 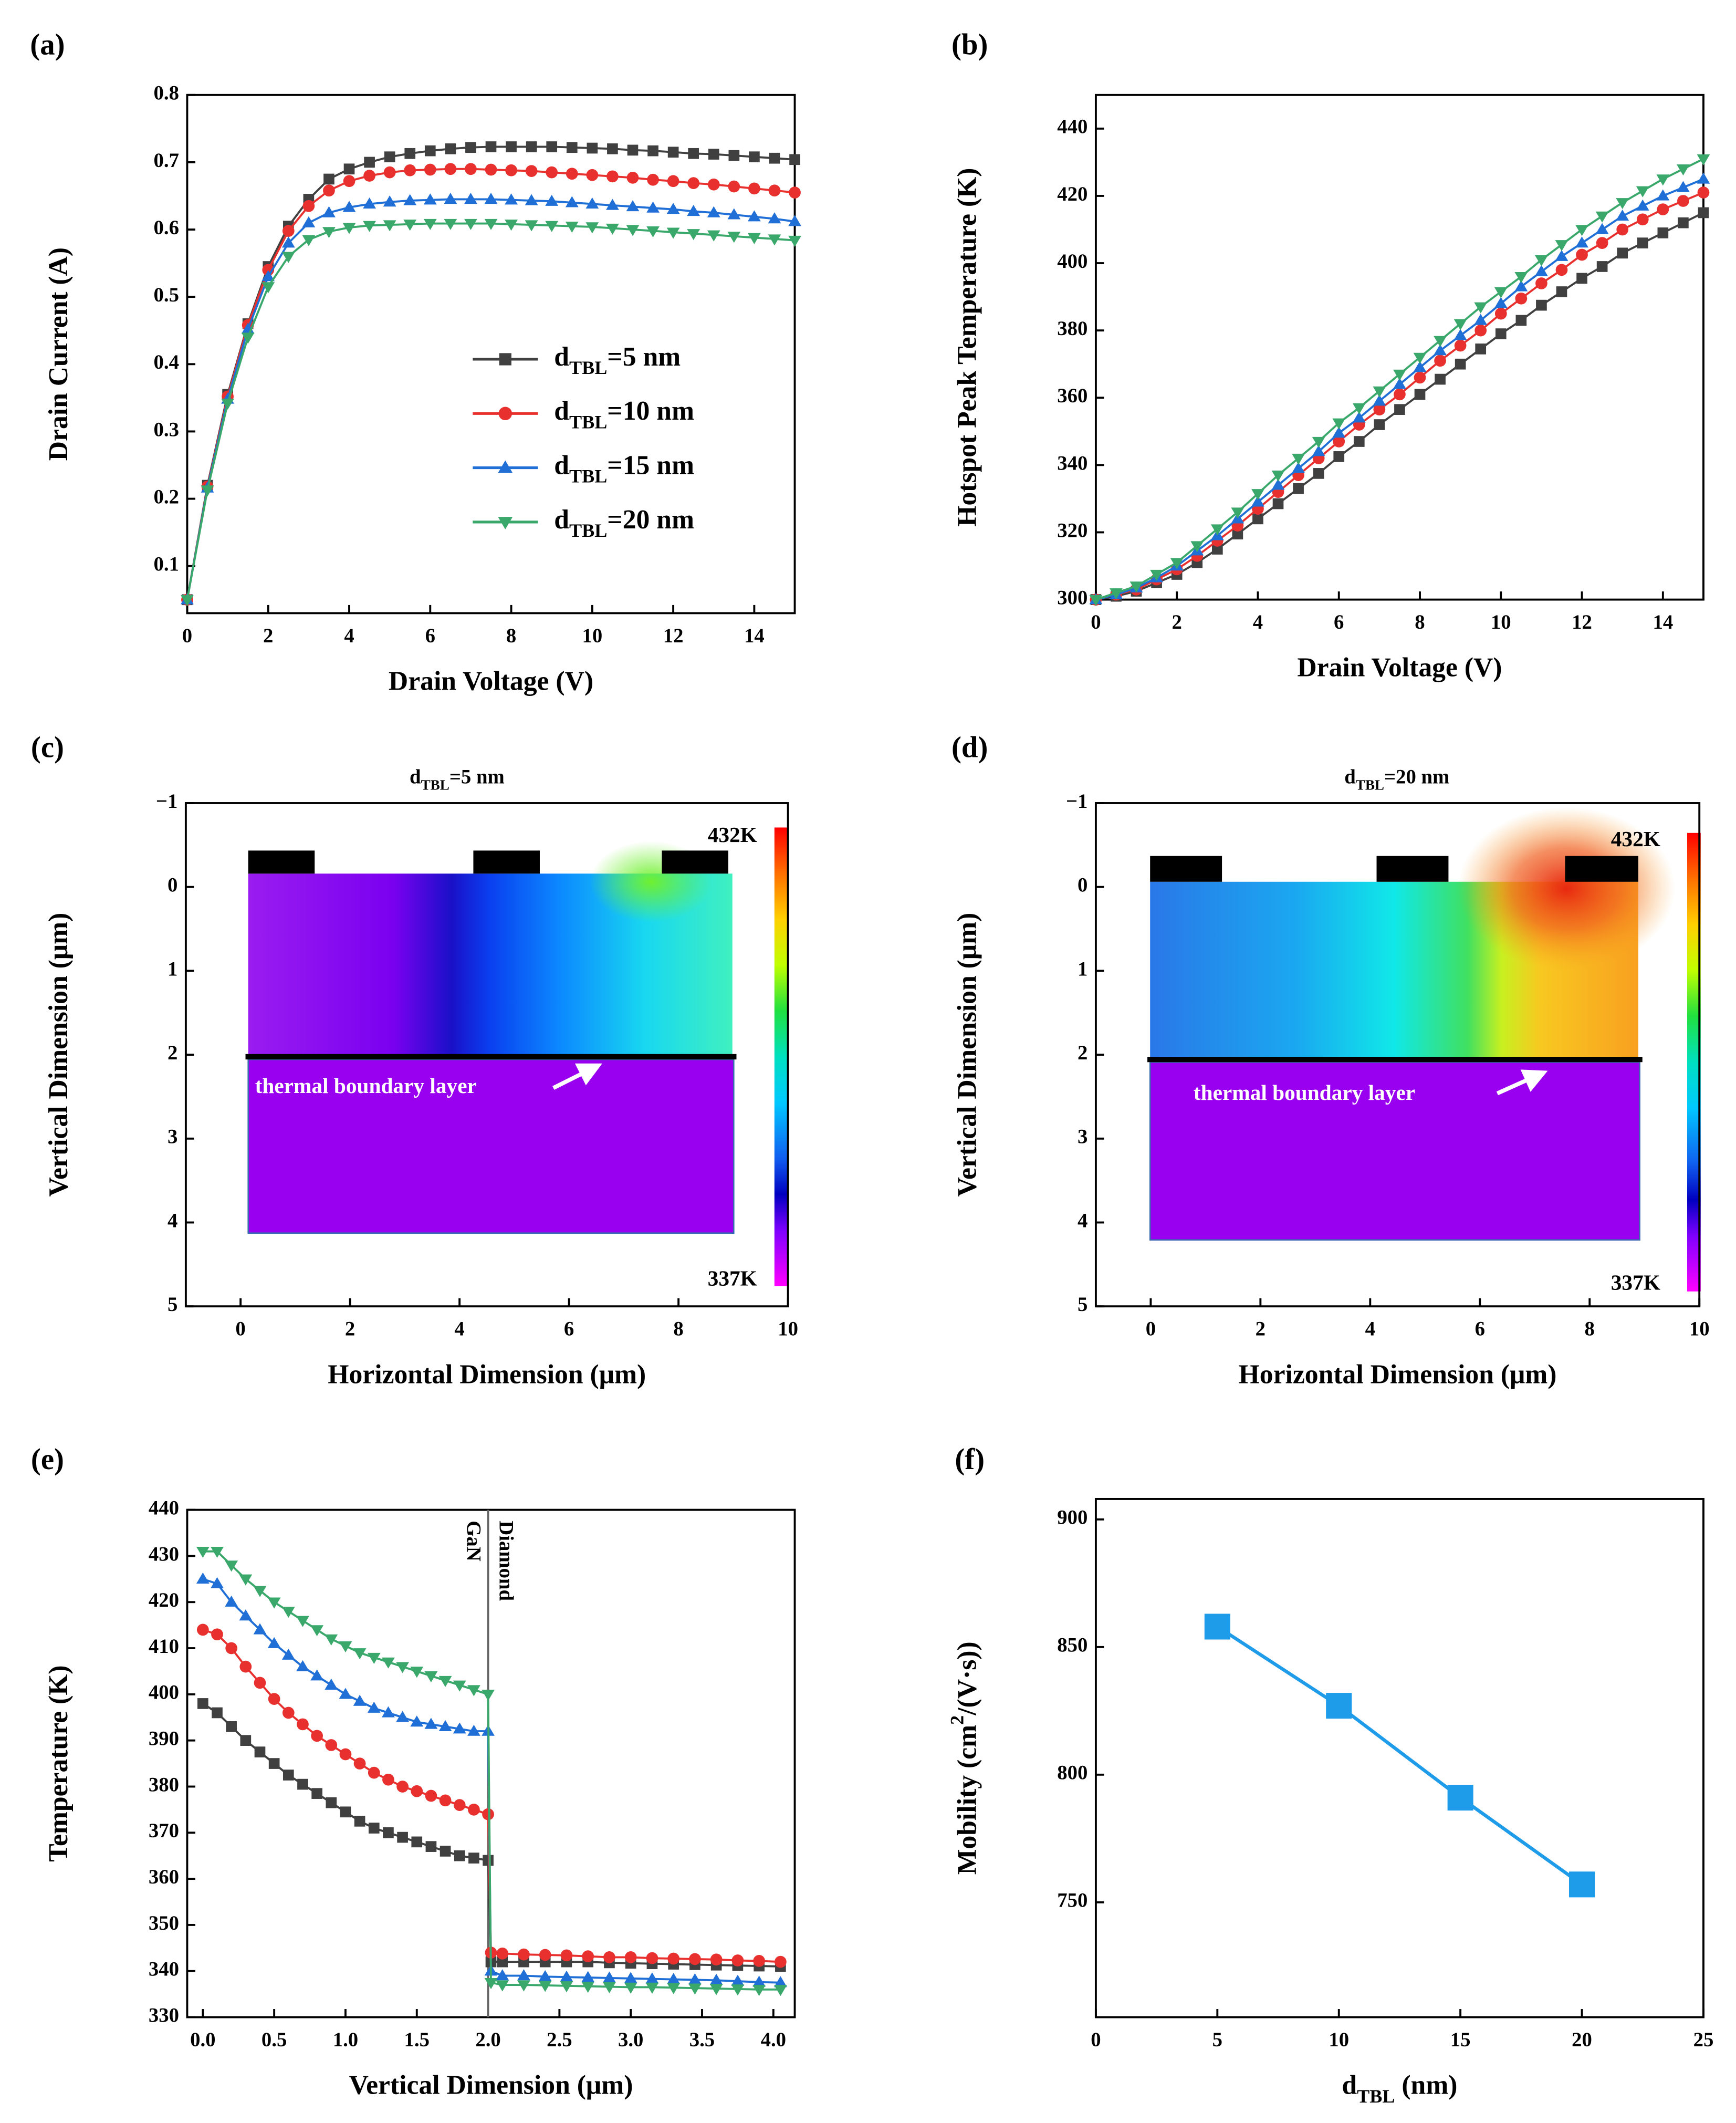 What do you see at coordinates (1217, 2040) in the screenshot?
I see `x-tick-label: 5` at bounding box center [1217, 2040].